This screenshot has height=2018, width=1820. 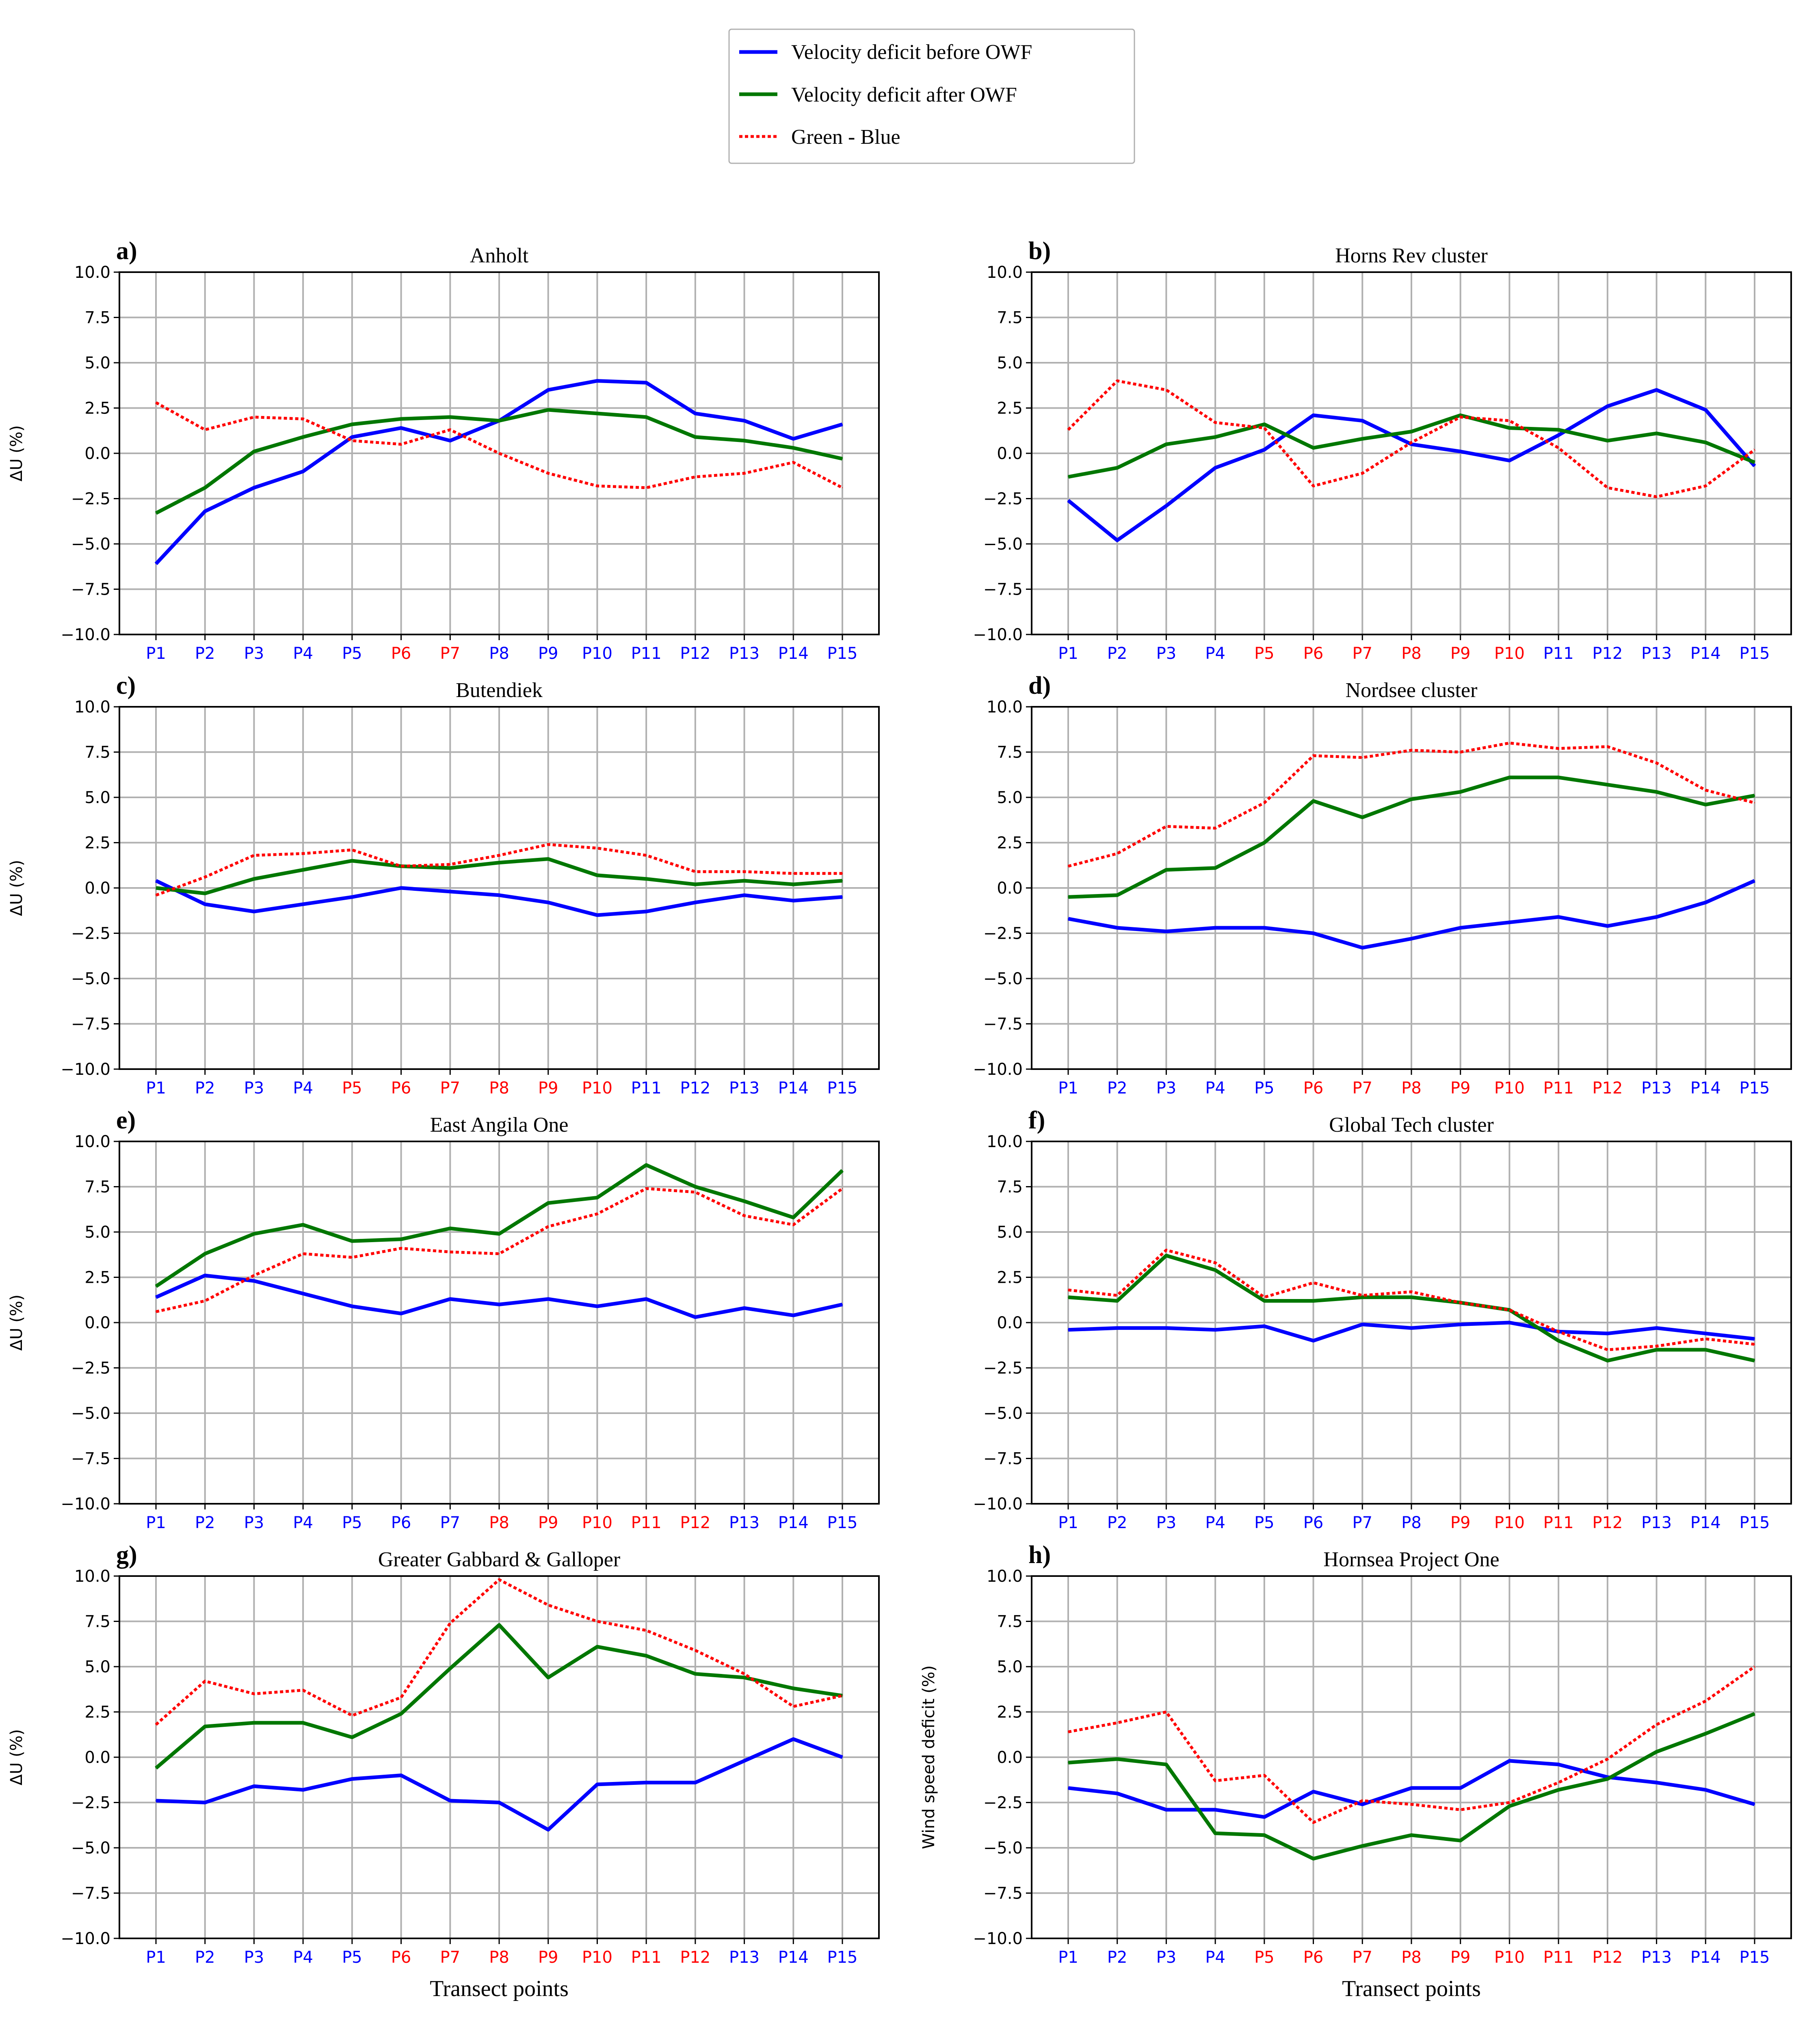 I want to click on y-axis-label: ΔU (%), so click(x=16, y=453).